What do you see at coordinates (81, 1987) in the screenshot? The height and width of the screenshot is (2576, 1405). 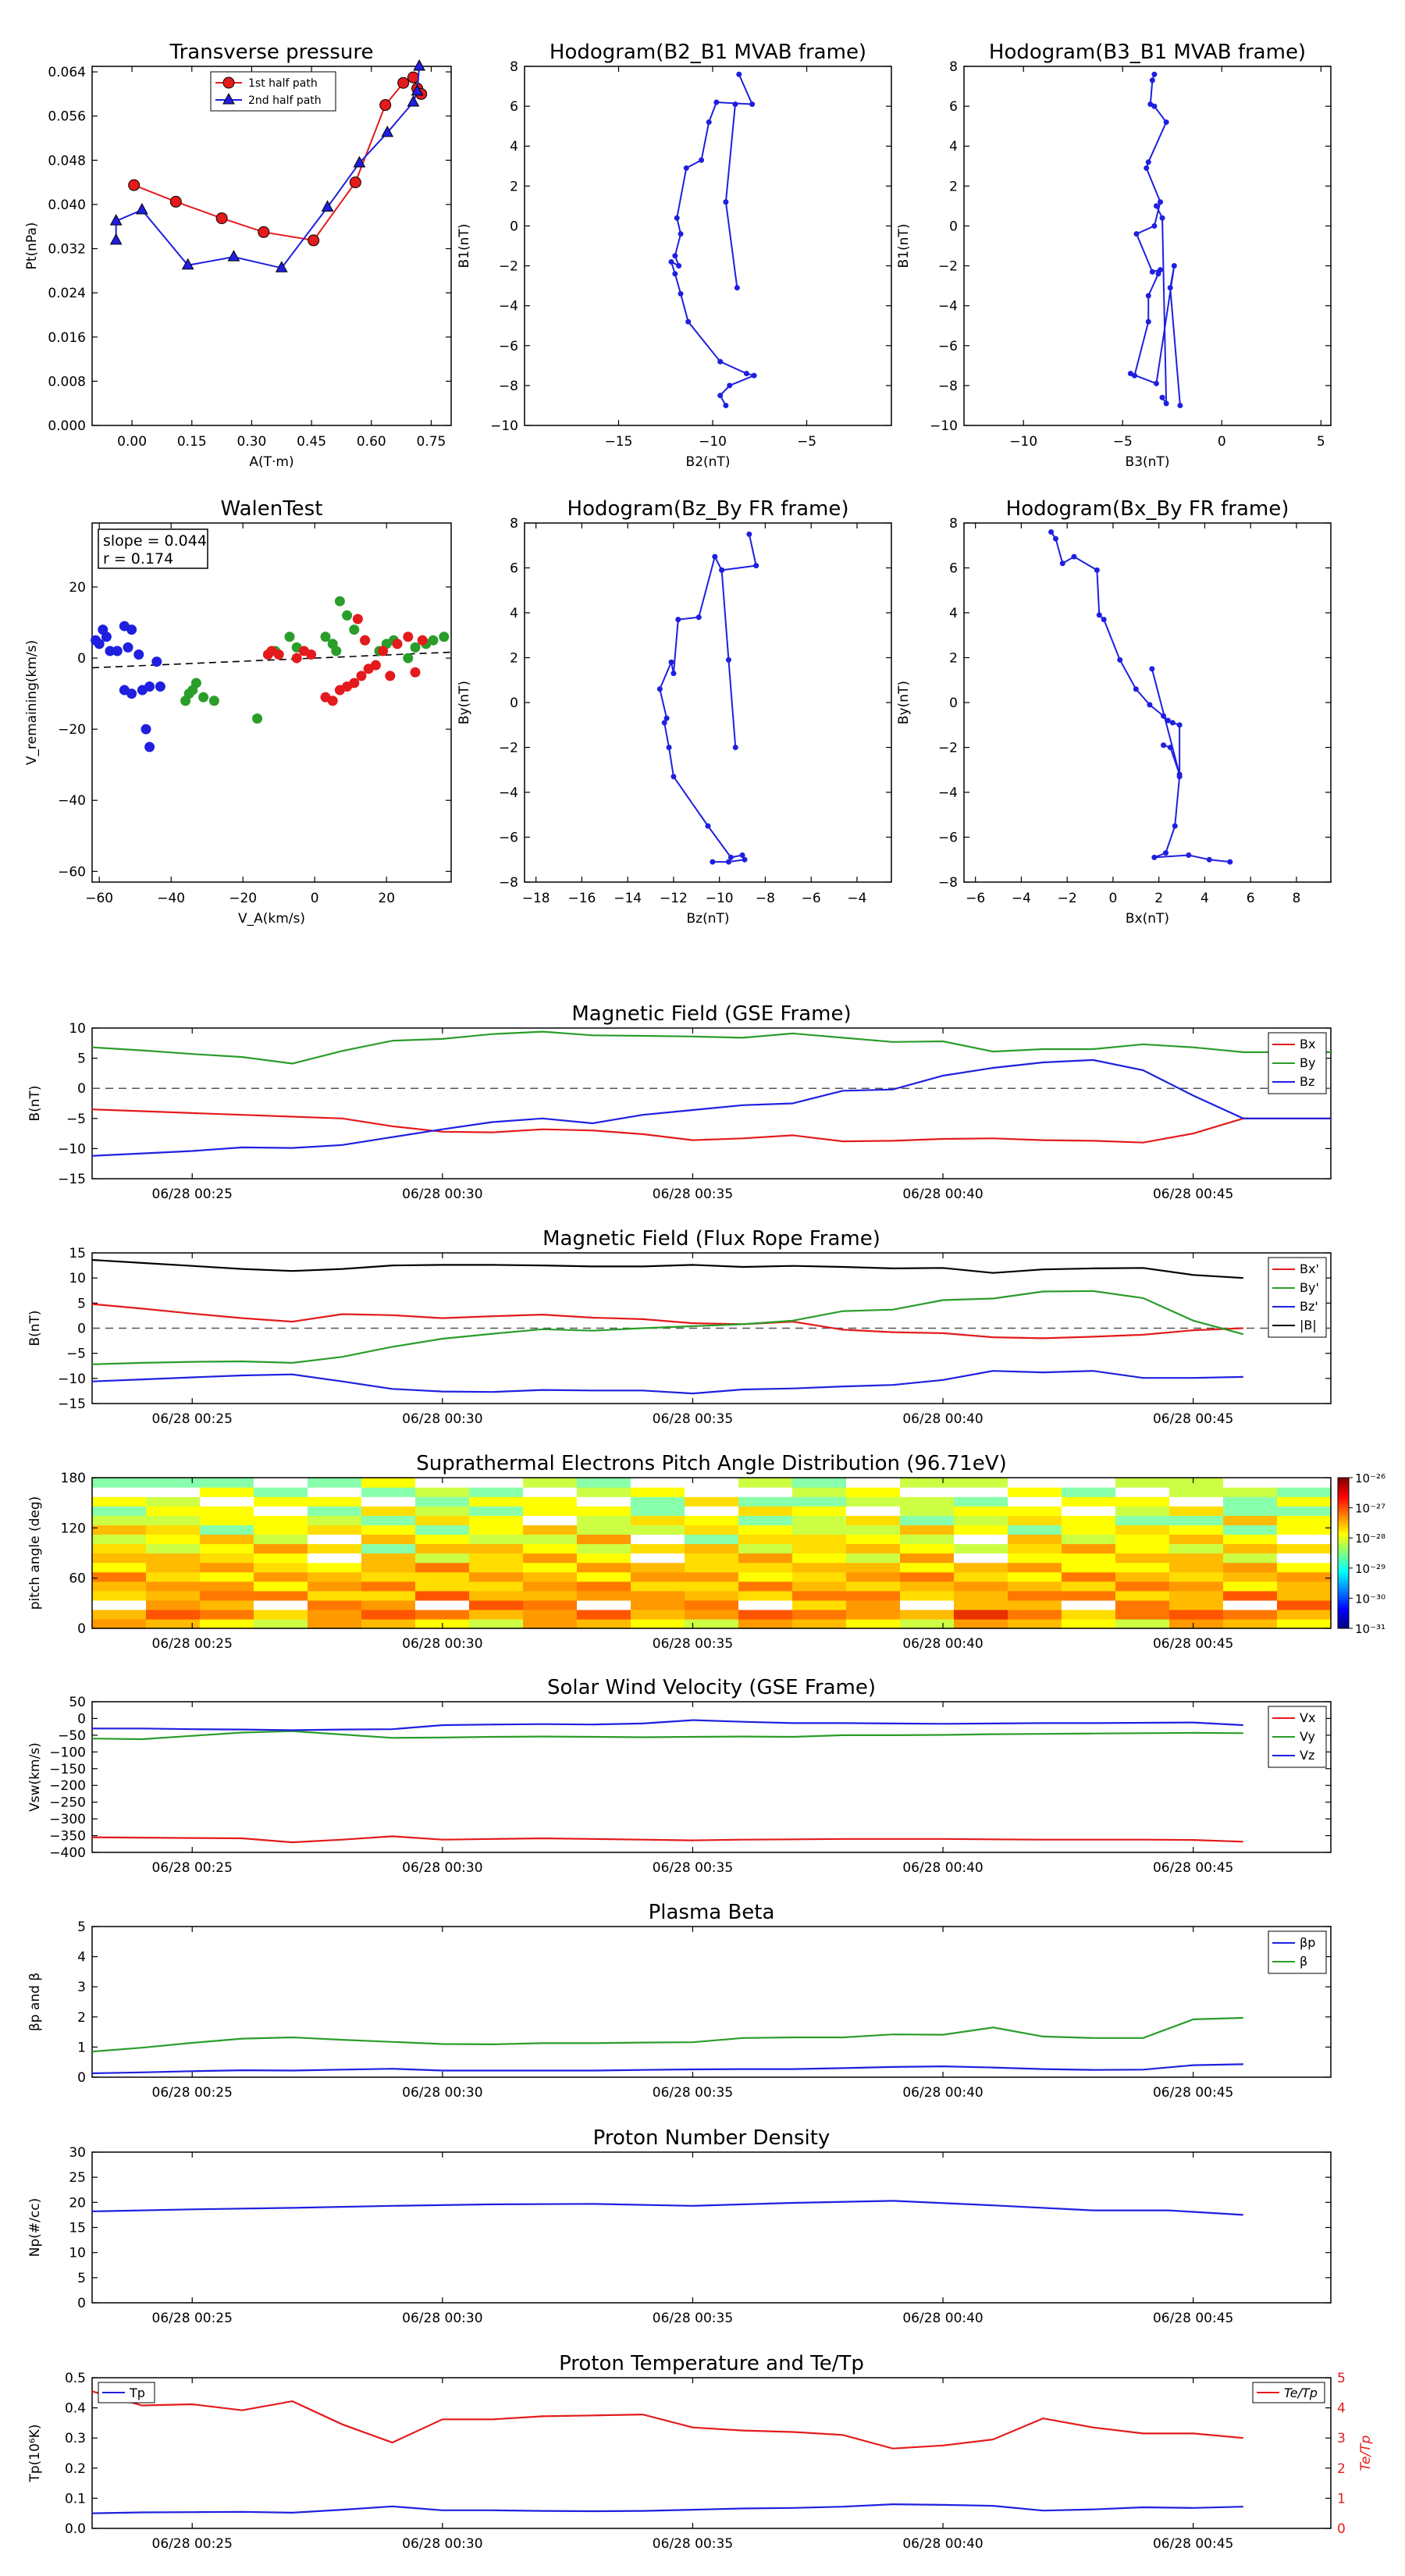 I see `plasma_beta-ytick-label: 3` at bounding box center [81, 1987].